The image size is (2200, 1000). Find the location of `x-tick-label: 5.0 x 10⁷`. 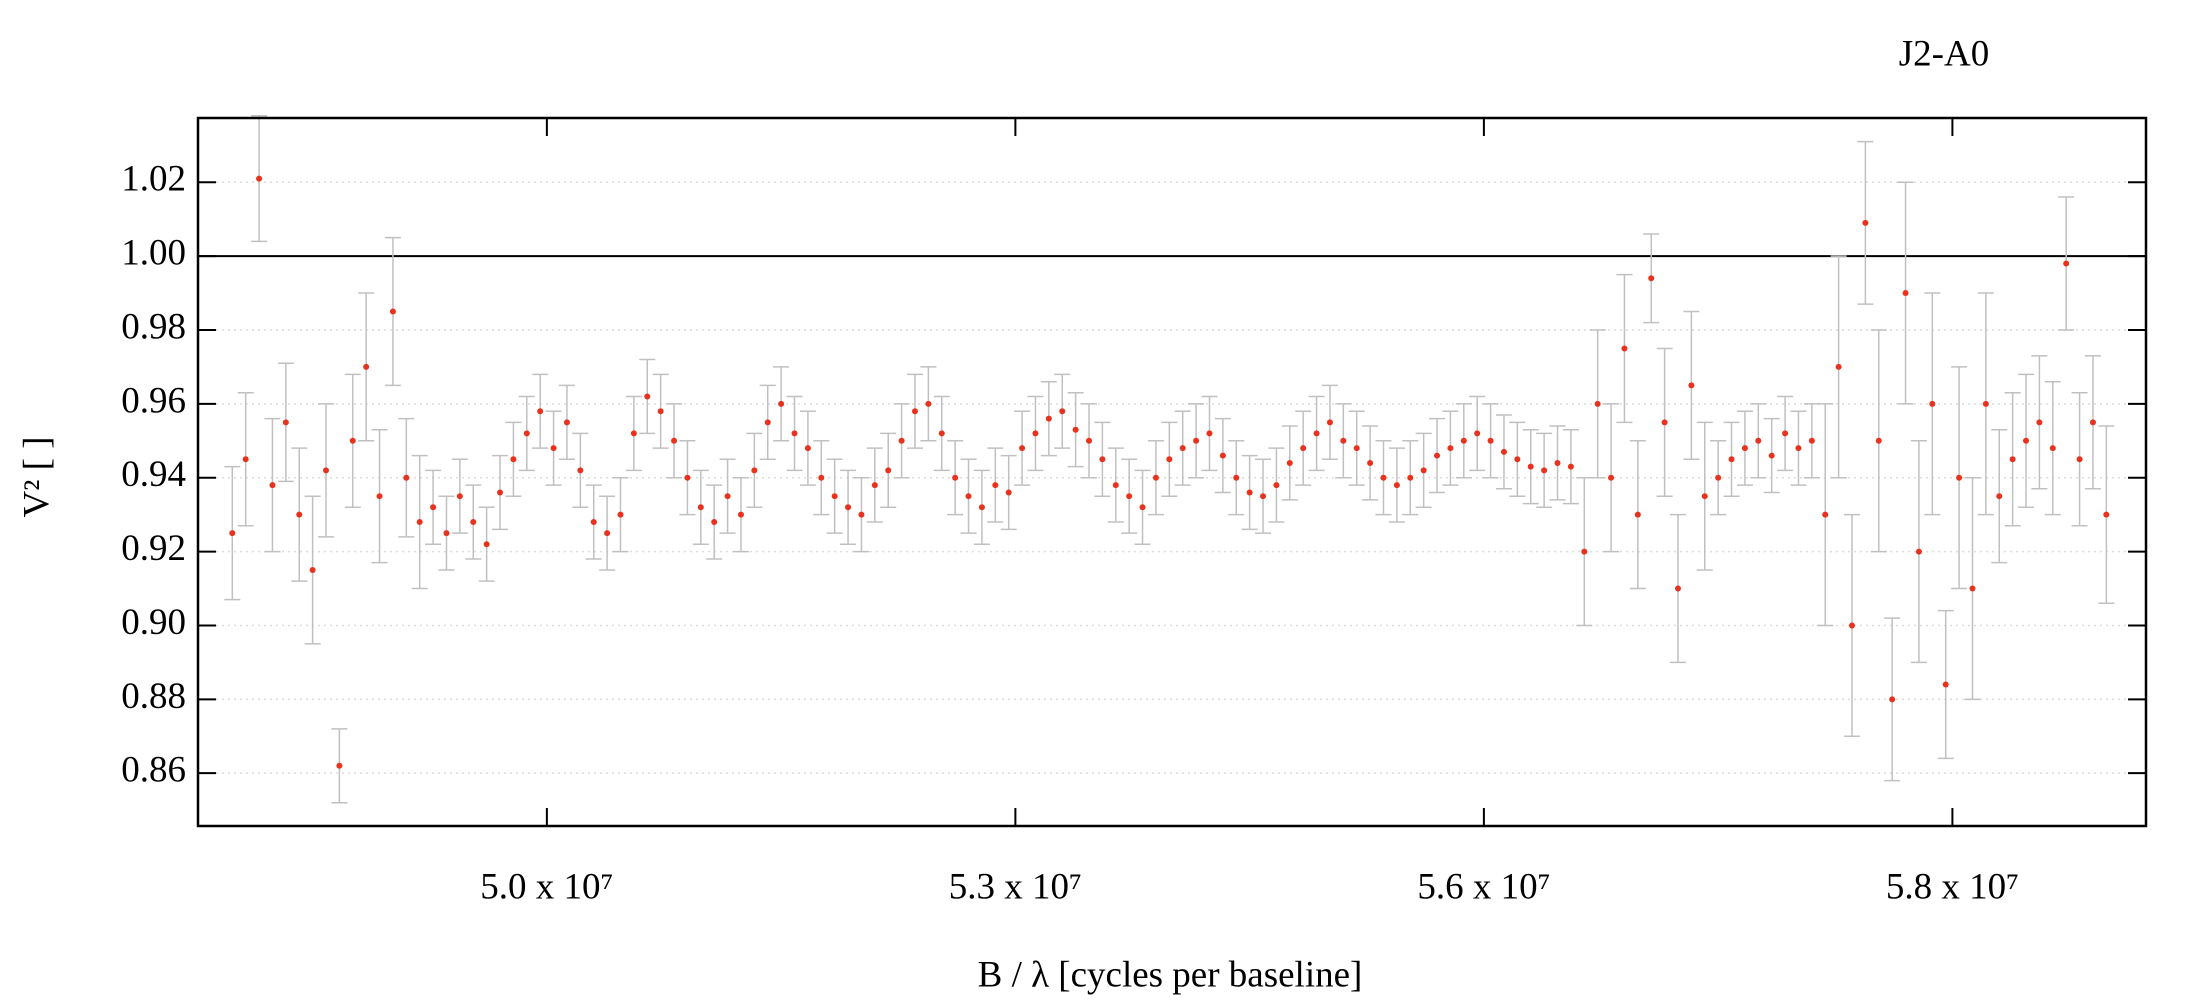

x-tick-label: 5.0 x 10⁷ is located at coordinates (546, 886).